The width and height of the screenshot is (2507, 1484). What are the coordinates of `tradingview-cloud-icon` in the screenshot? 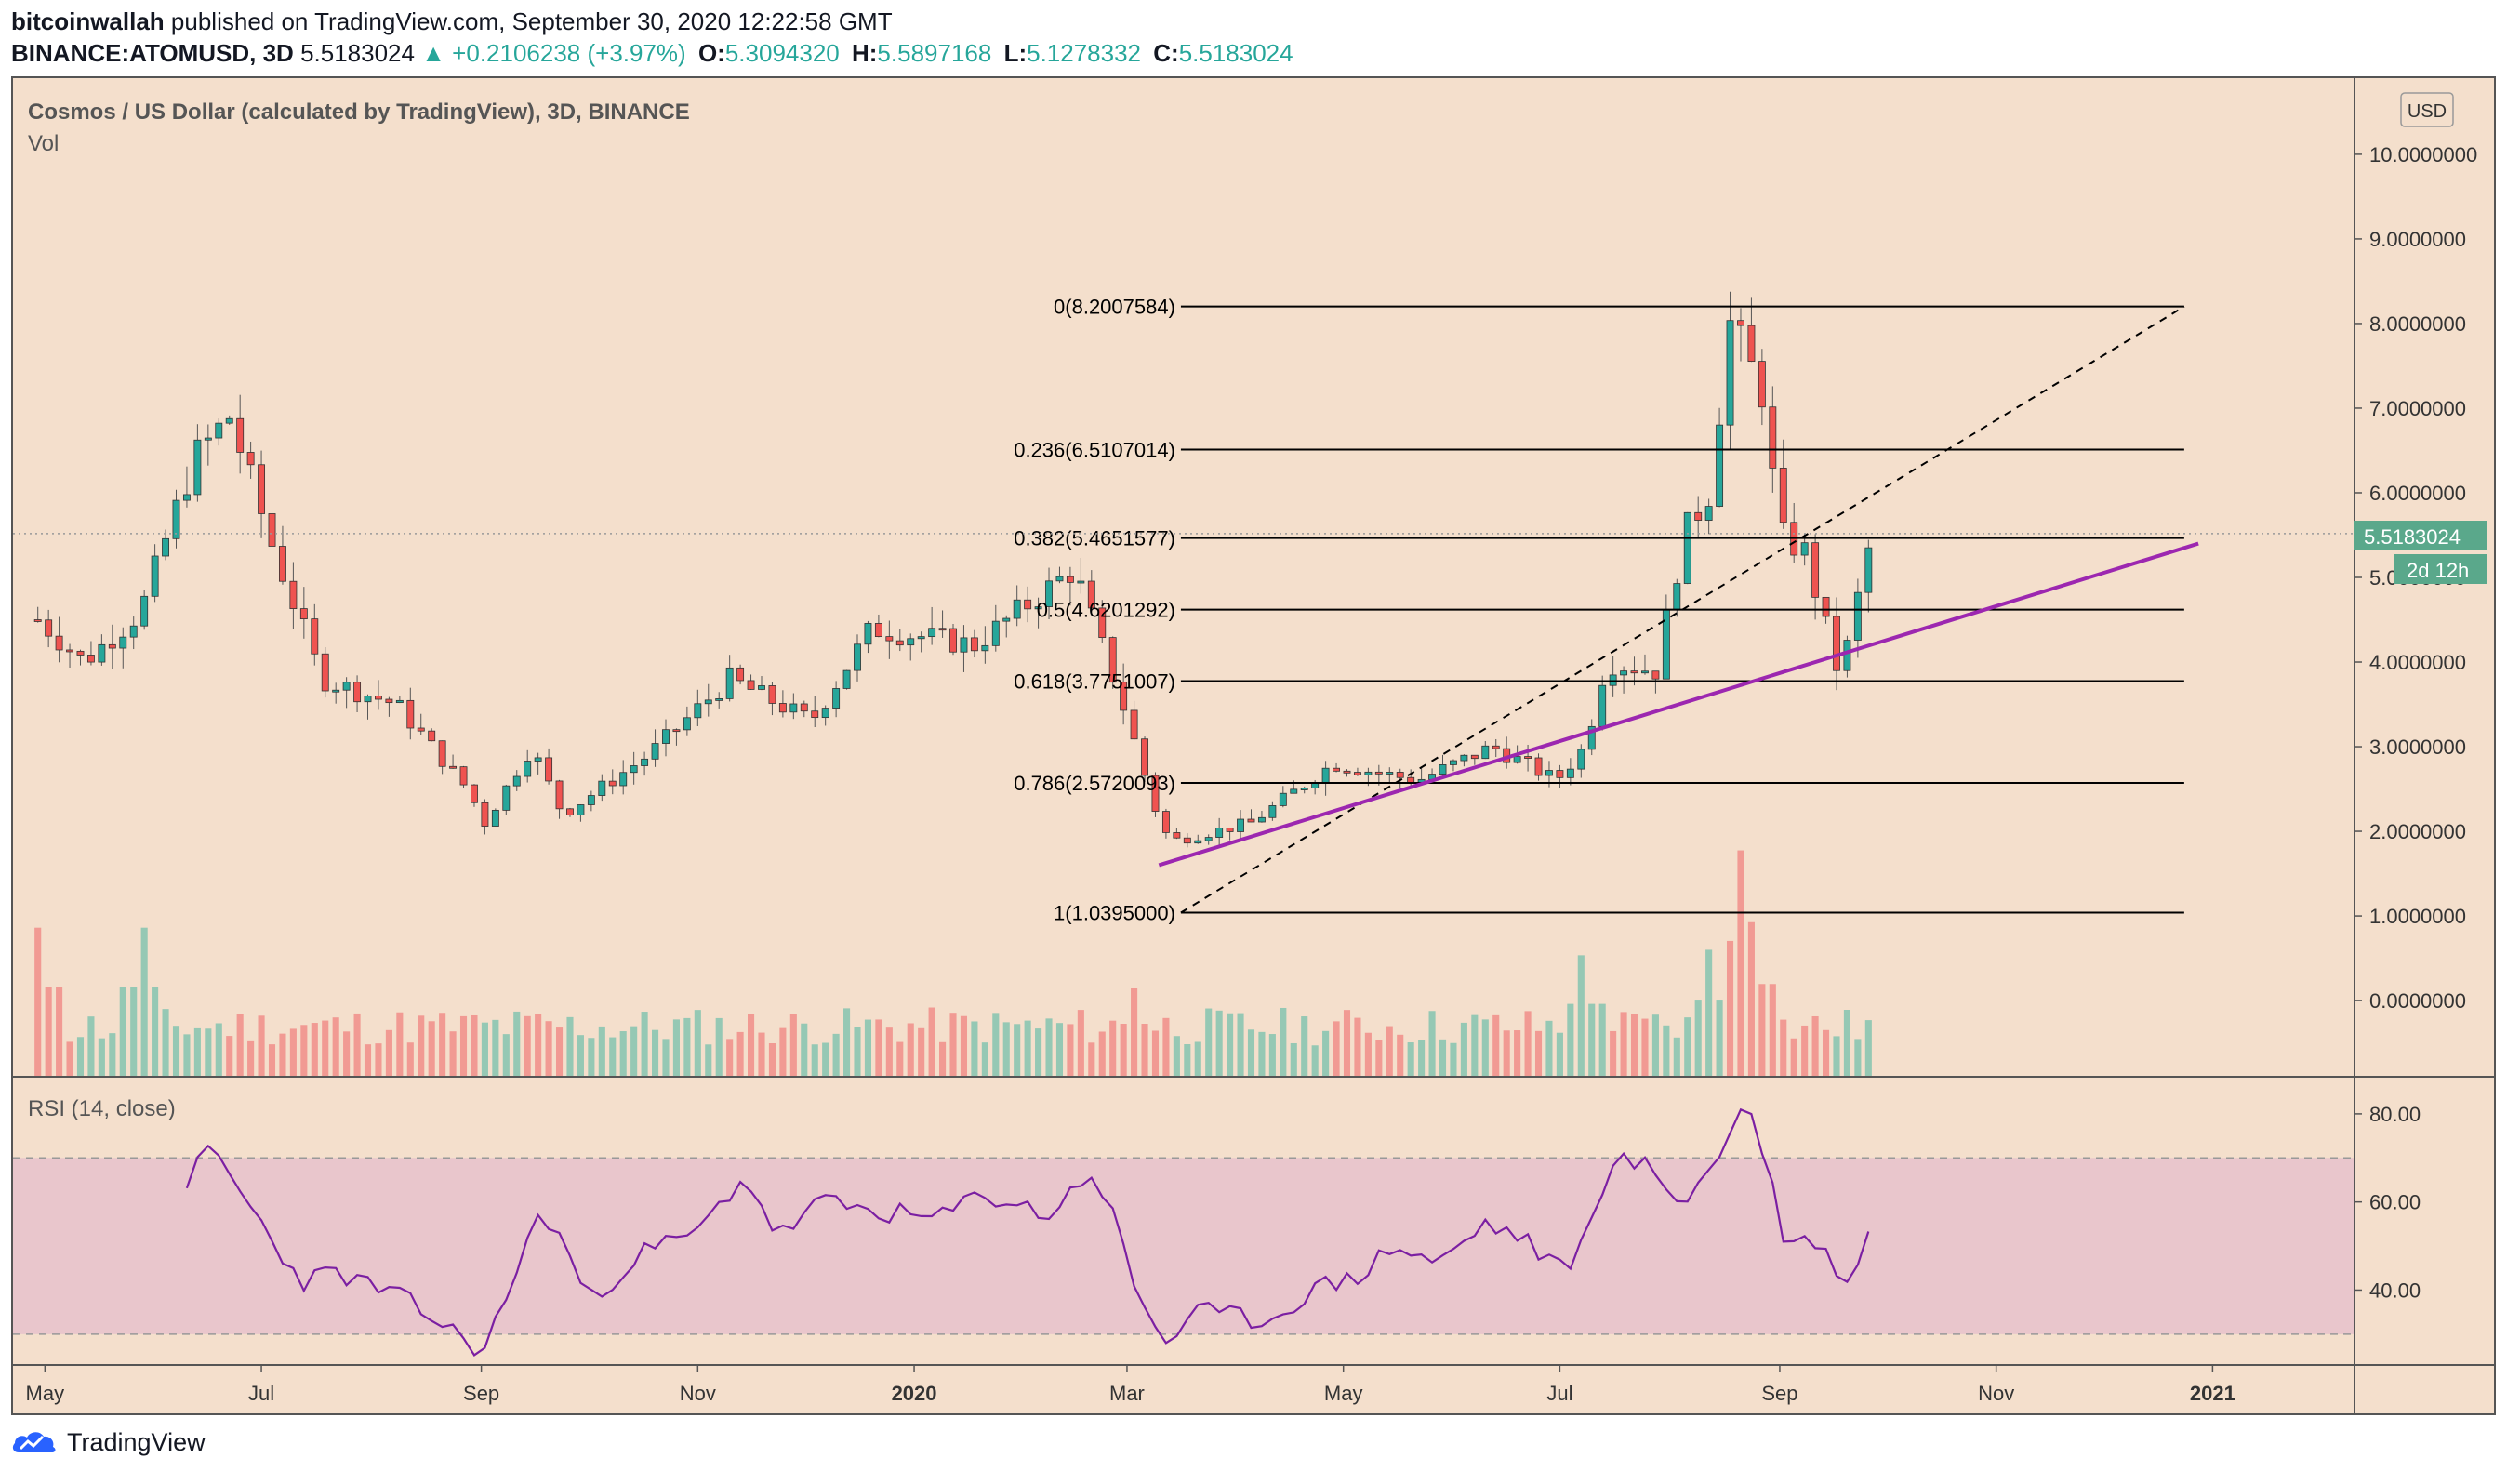 It's located at (34, 1442).